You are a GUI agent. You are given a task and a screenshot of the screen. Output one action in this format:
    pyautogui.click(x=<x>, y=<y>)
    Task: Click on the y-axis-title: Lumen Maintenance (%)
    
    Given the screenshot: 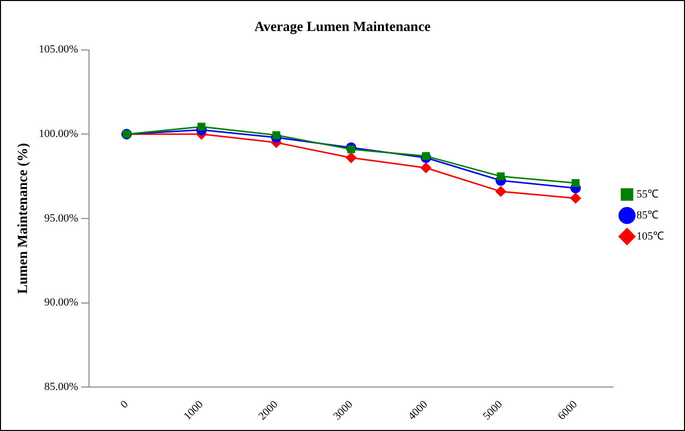 What is the action you would take?
    pyautogui.click(x=24, y=218)
    